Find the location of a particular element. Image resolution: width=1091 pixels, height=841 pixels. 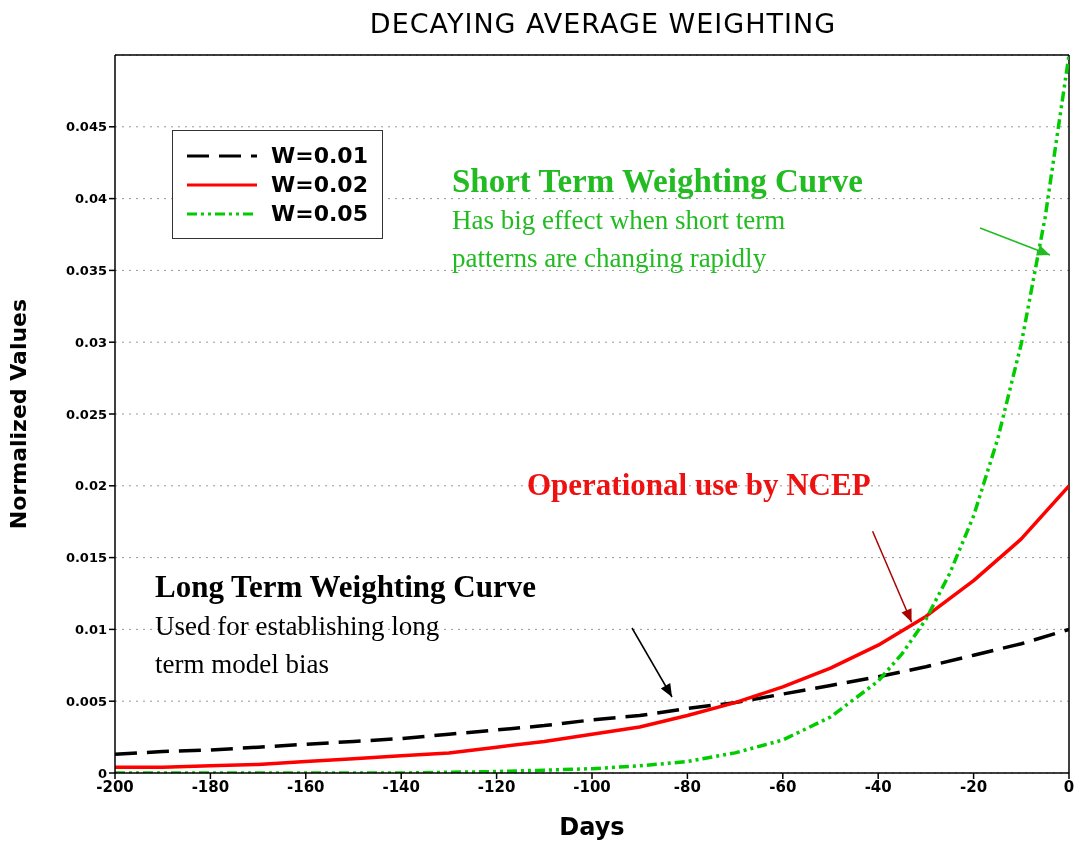

legend-label: W=0.02 is located at coordinates (319, 184).